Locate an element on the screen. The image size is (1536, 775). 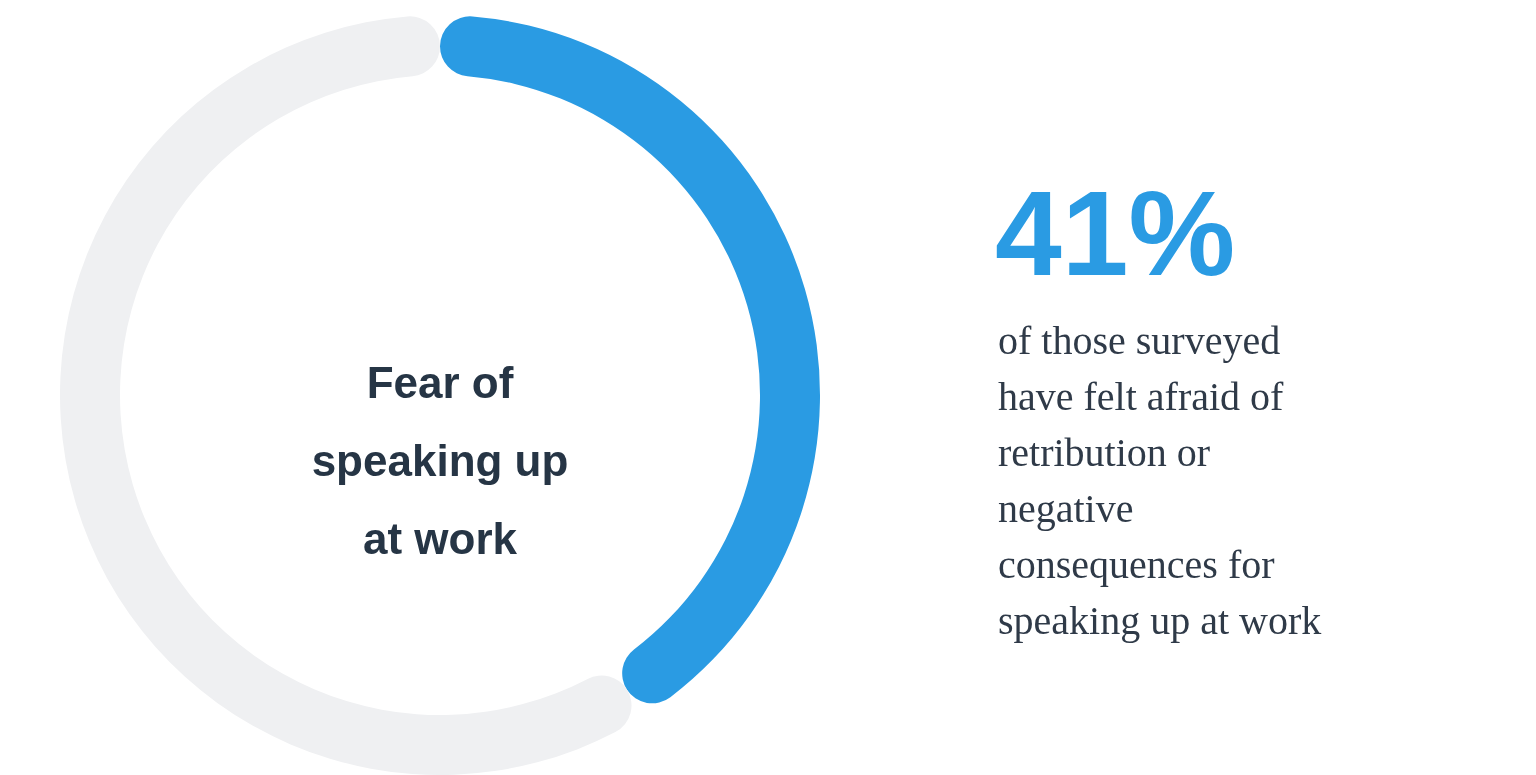
data-label: 41% is located at coordinates (1115, 233).